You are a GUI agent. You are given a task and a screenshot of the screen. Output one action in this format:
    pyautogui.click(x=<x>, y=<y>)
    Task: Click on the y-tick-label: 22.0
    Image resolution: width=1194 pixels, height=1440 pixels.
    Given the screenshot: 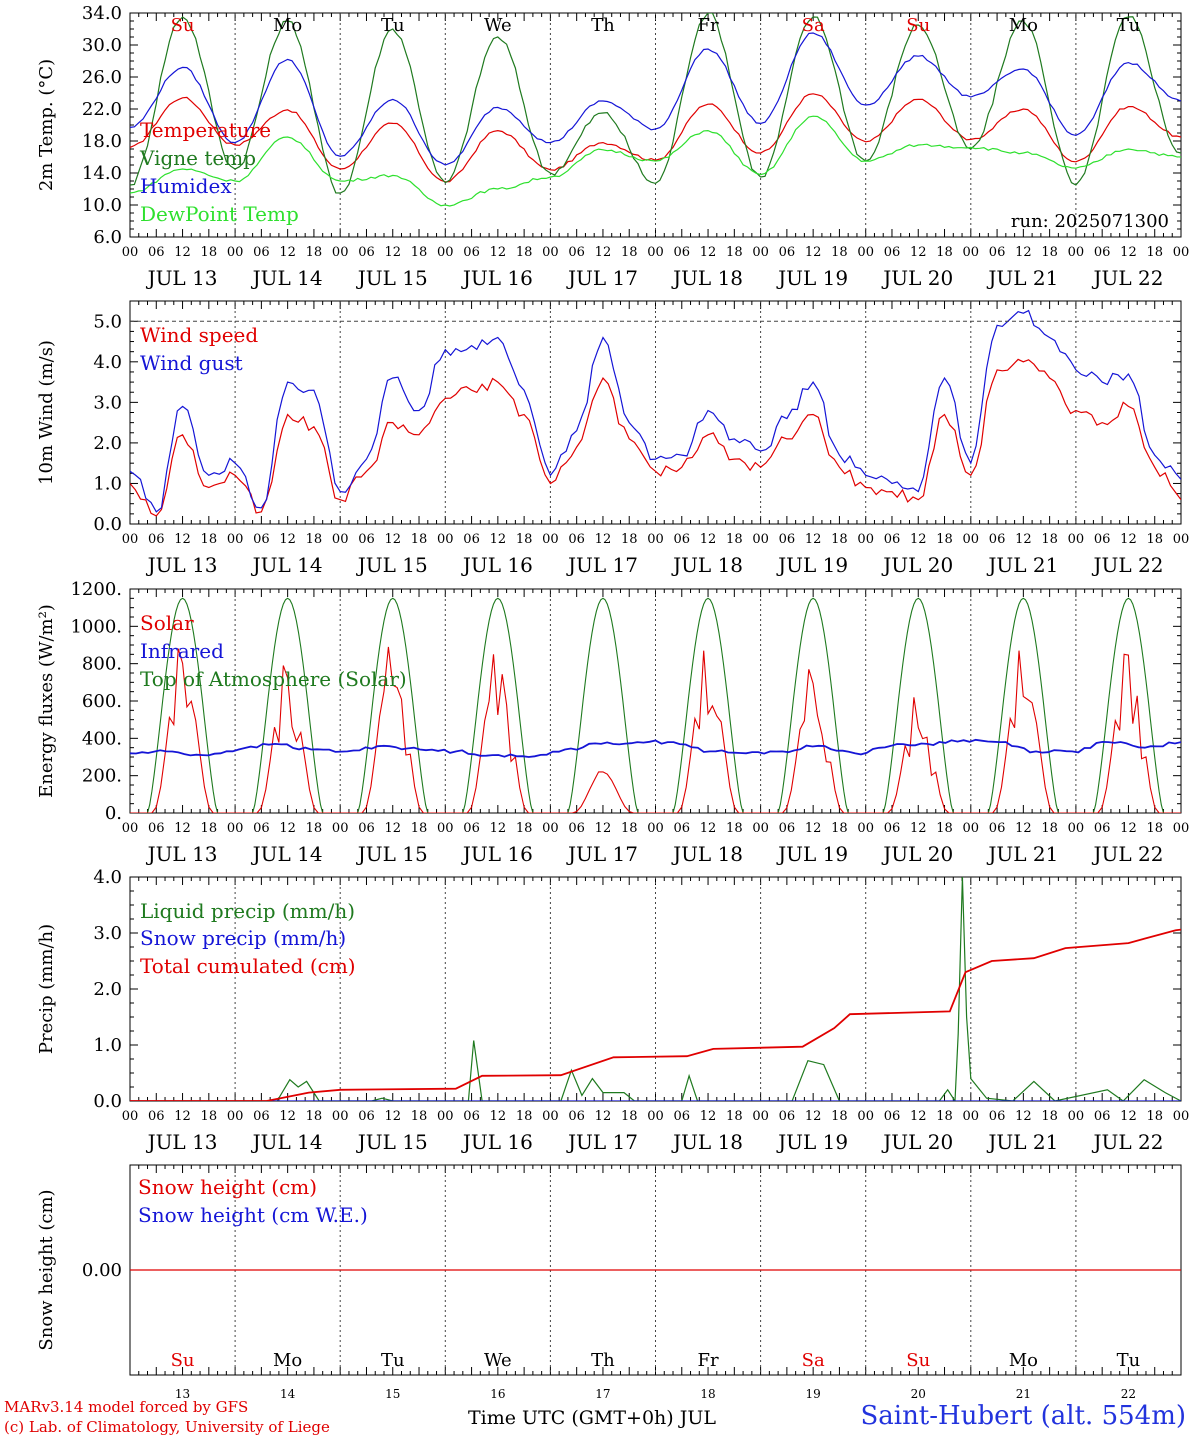 What is the action you would take?
    pyautogui.click(x=102, y=109)
    